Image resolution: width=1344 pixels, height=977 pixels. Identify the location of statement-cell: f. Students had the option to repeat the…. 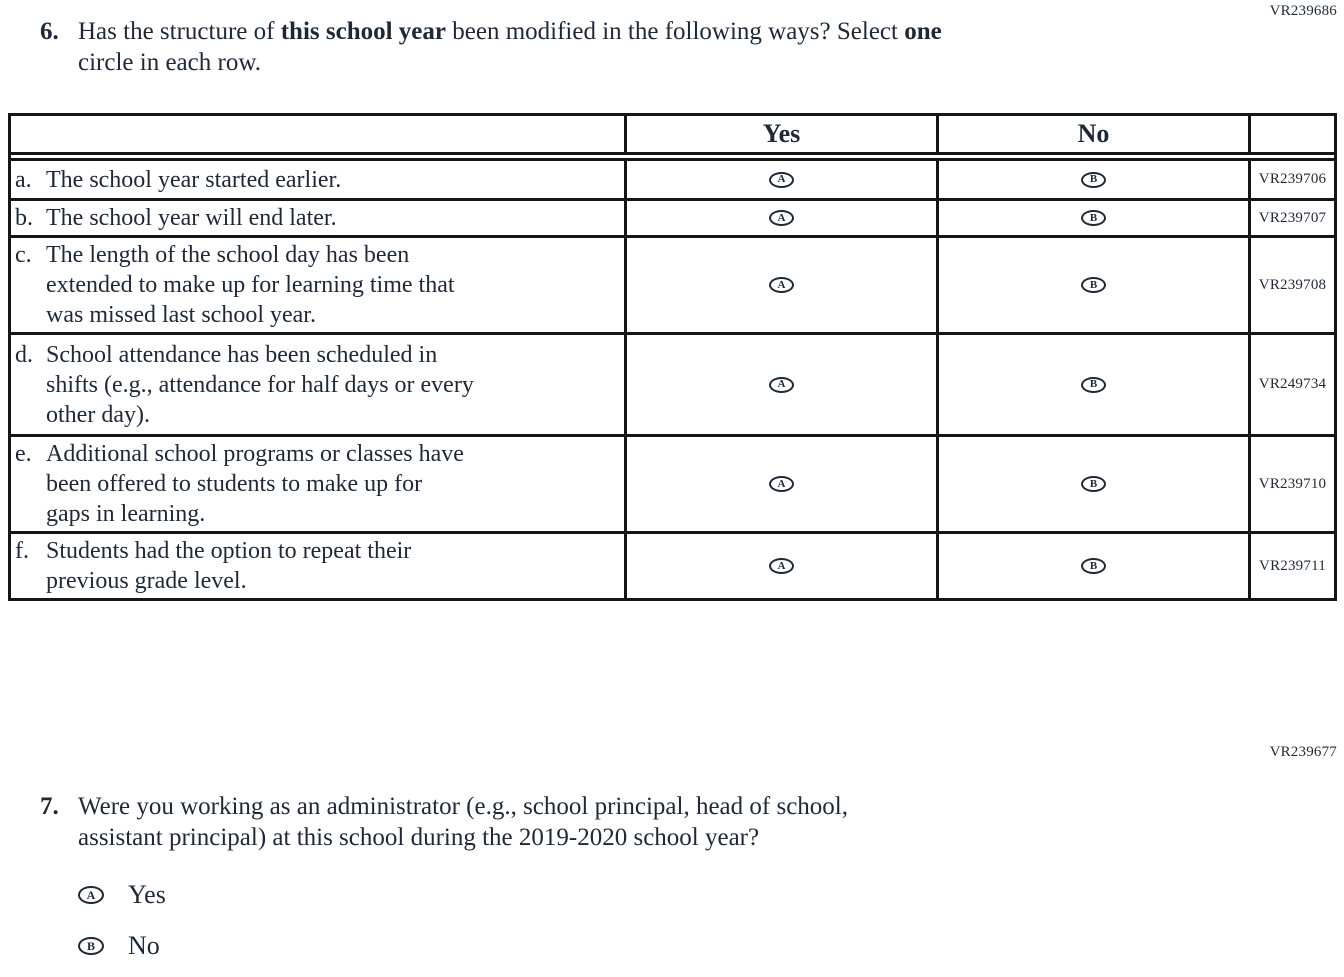
(317, 566).